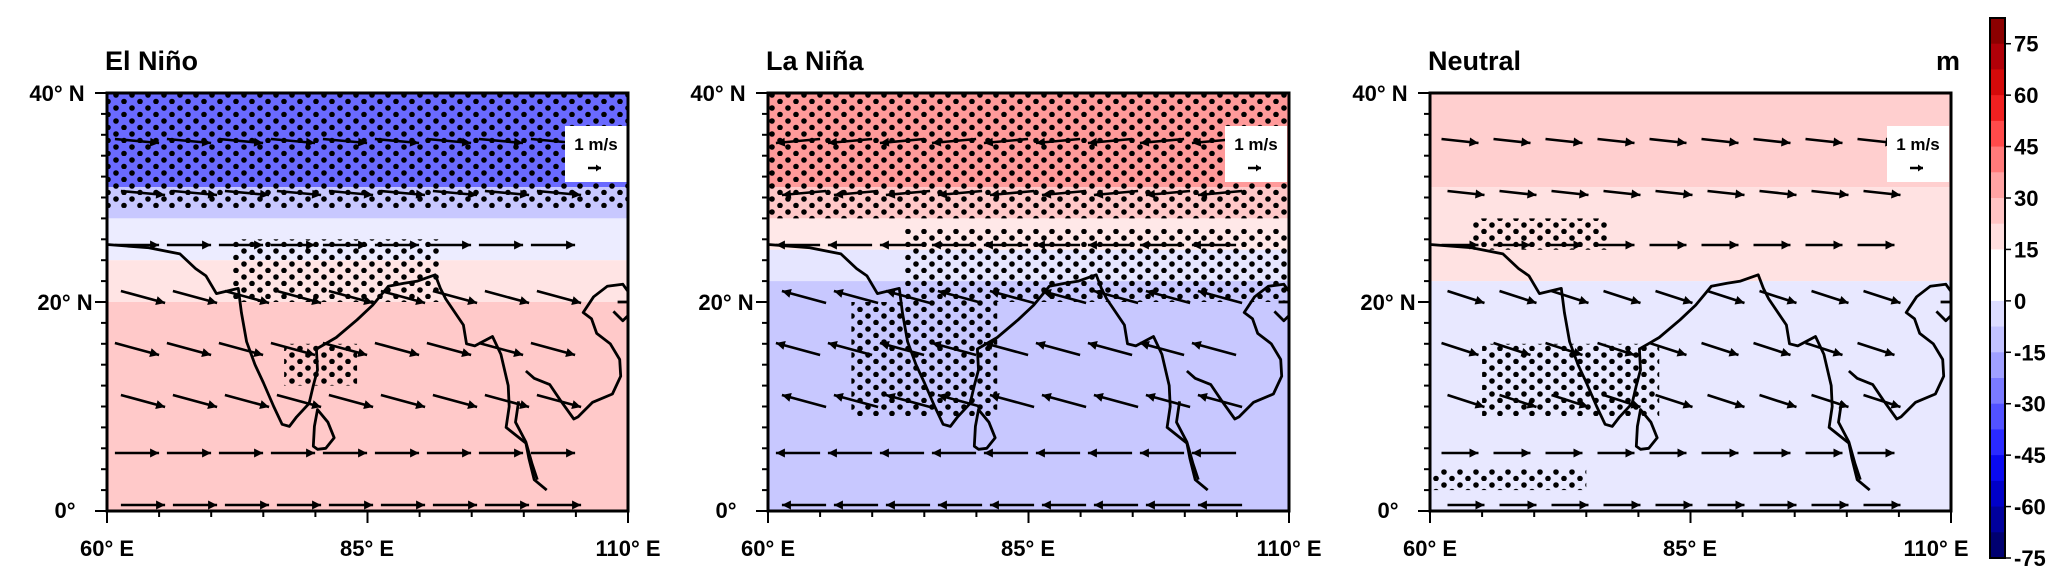  Describe the element at coordinates (2020, 301) in the screenshot. I see `colorbar-tick-label: 0` at that location.